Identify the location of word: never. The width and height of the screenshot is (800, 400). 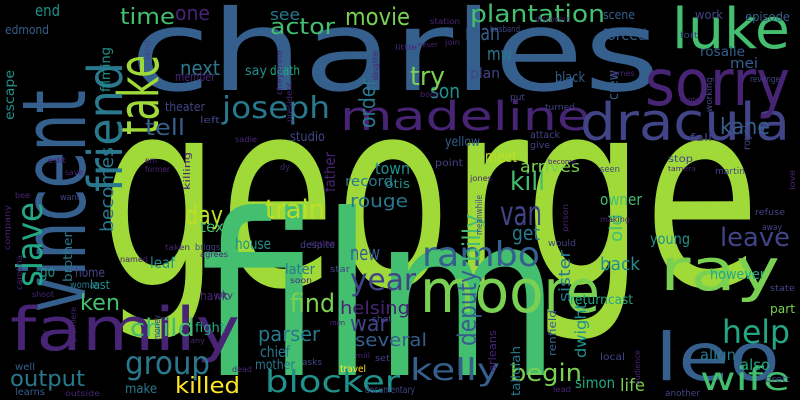
(428, 45).